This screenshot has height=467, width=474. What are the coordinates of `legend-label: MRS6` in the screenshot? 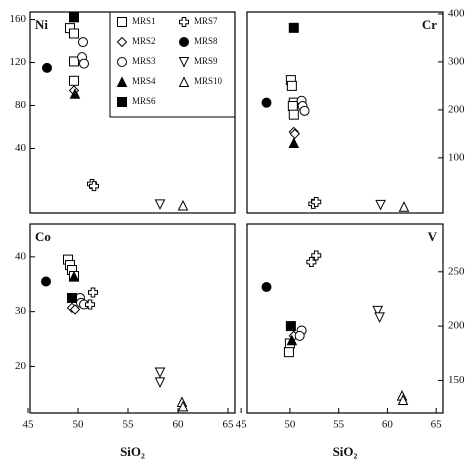 It's located at (144, 101).